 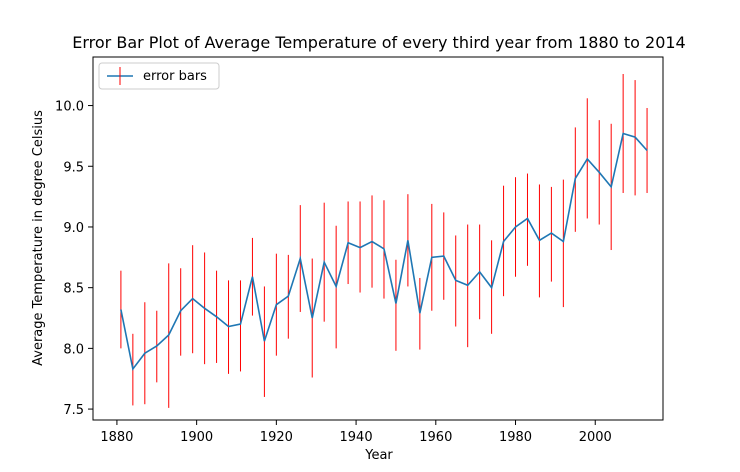 I want to click on legend-box, so click(x=159, y=76).